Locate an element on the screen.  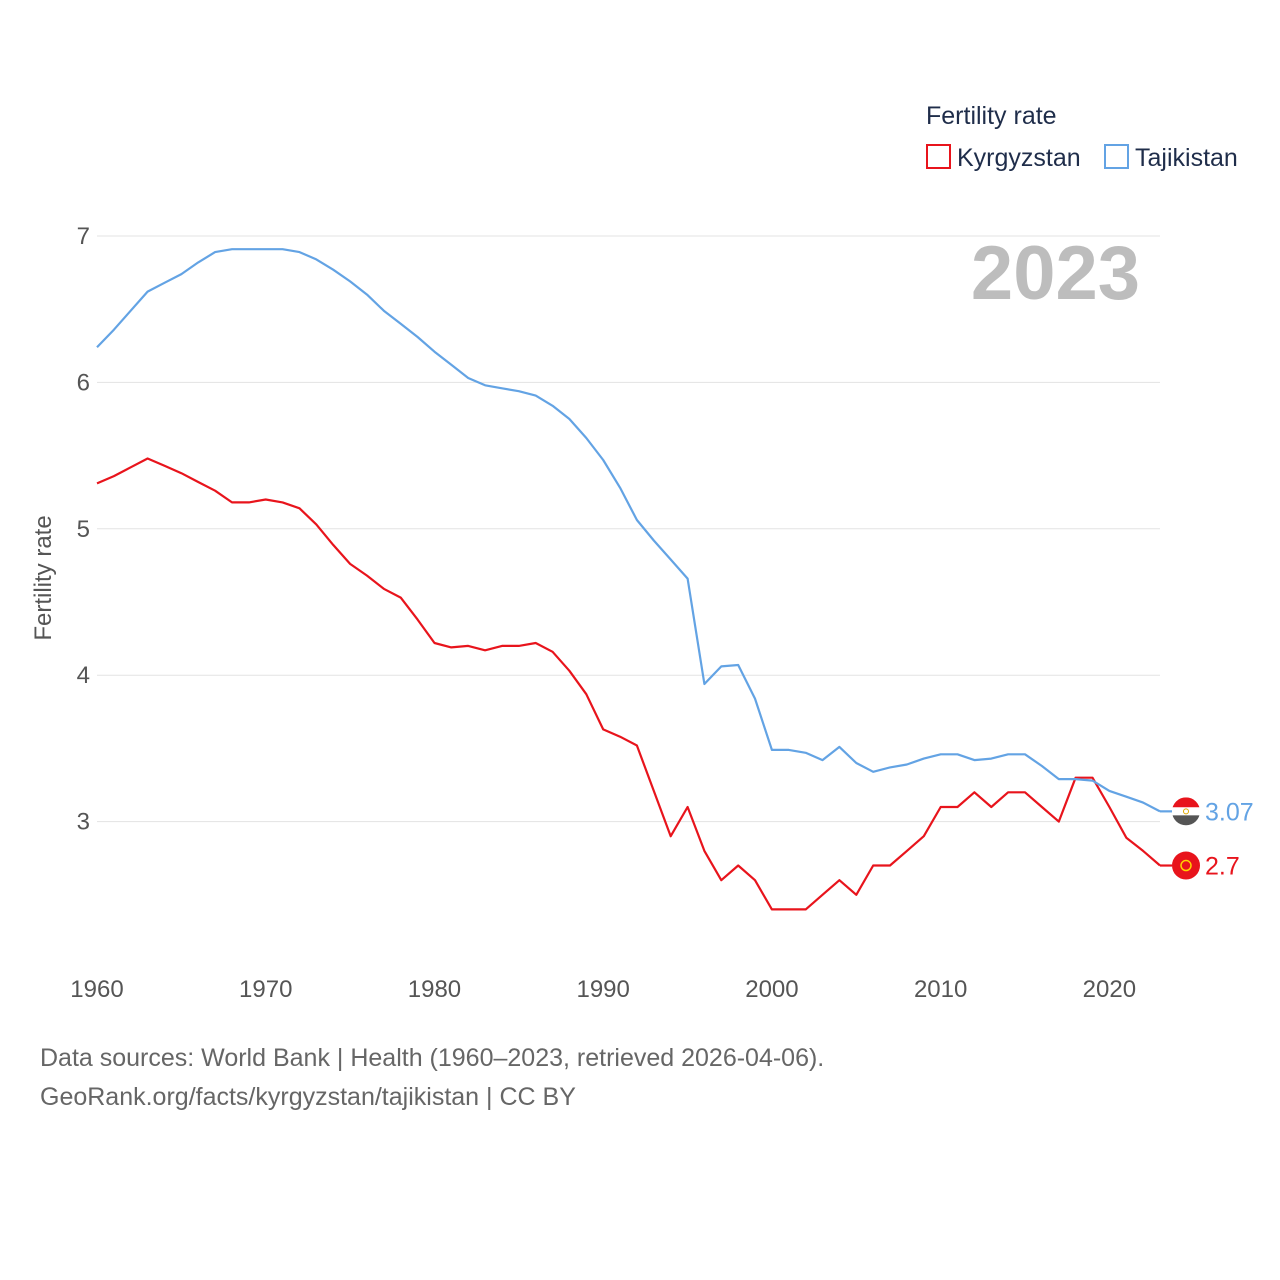
kyrgyzstan-flag-icon is located at coordinates (1186, 865).